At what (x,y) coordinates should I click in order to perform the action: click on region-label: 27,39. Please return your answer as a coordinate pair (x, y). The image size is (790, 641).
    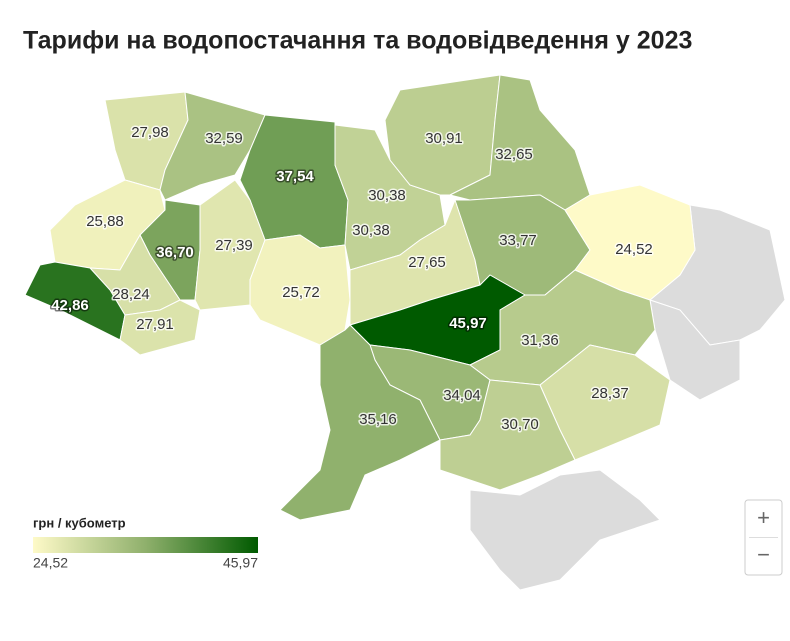
    Looking at the image, I should click on (234, 245).